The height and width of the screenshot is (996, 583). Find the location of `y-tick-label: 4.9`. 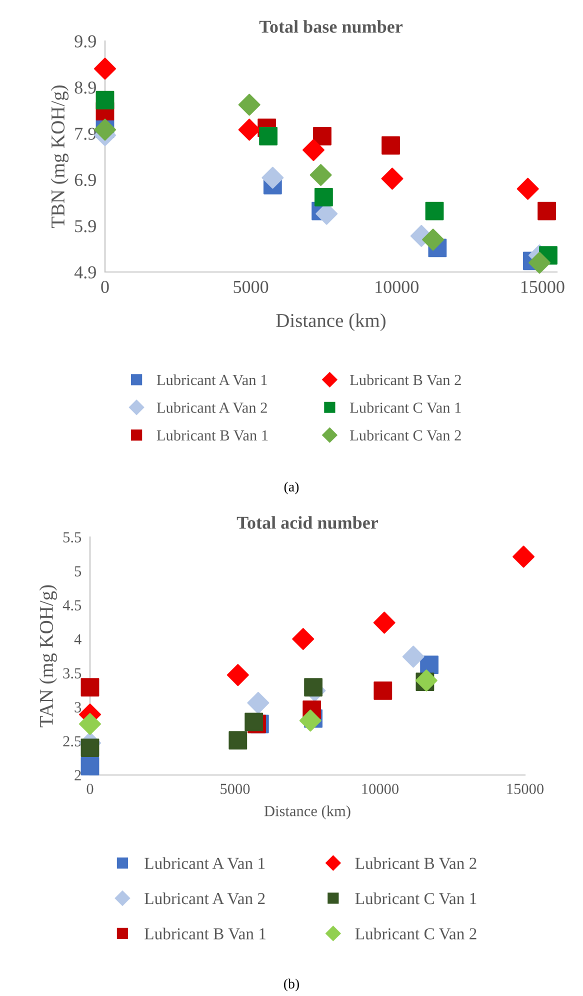

y-tick-label: 4.9 is located at coordinates (85, 272).